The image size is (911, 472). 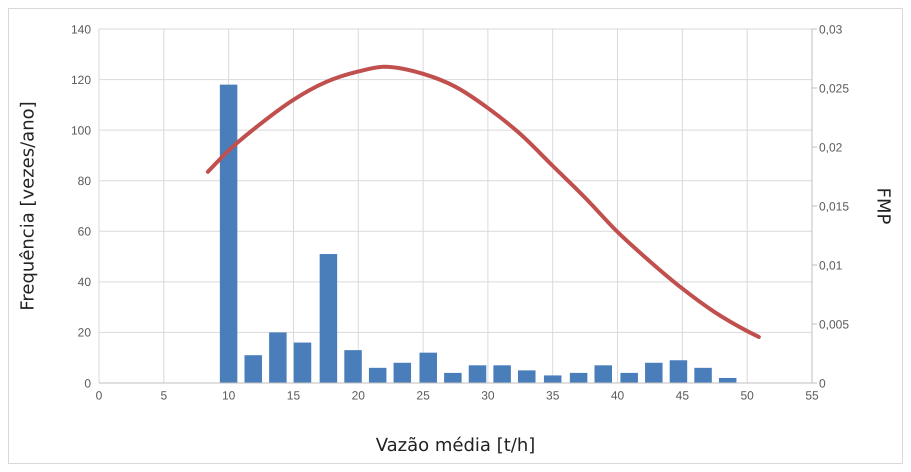 I want to click on x-tick-label: 45, so click(x=683, y=395).